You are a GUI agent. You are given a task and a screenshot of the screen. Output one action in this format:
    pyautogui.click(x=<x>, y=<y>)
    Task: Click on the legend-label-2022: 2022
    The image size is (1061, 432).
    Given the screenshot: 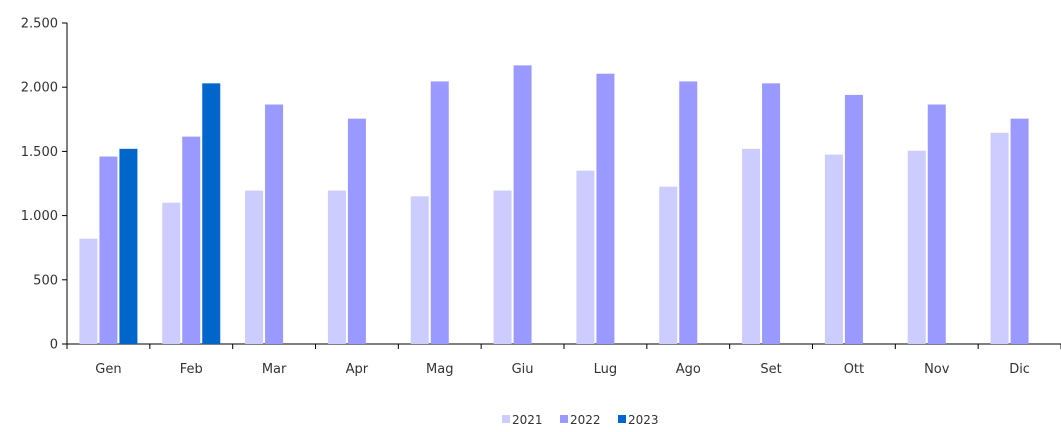 What is the action you would take?
    pyautogui.click(x=585, y=420)
    